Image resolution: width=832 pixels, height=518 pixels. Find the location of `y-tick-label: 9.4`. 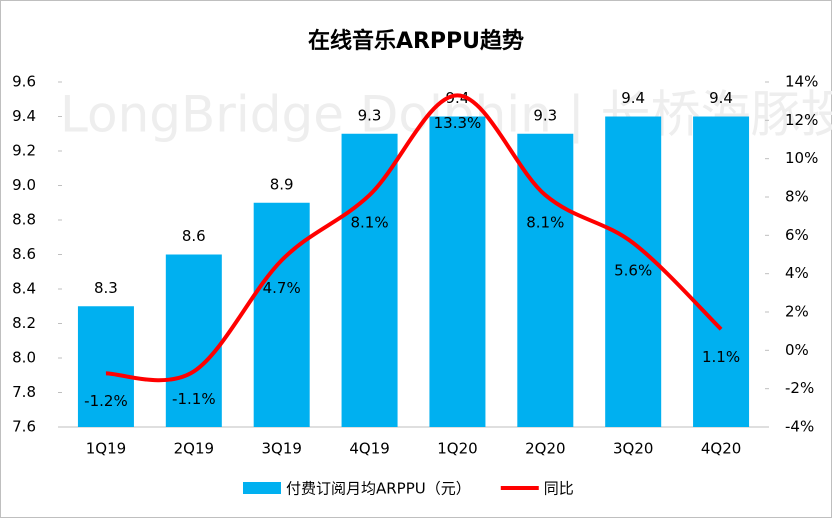

y-tick-label: 9.4 is located at coordinates (24, 116).